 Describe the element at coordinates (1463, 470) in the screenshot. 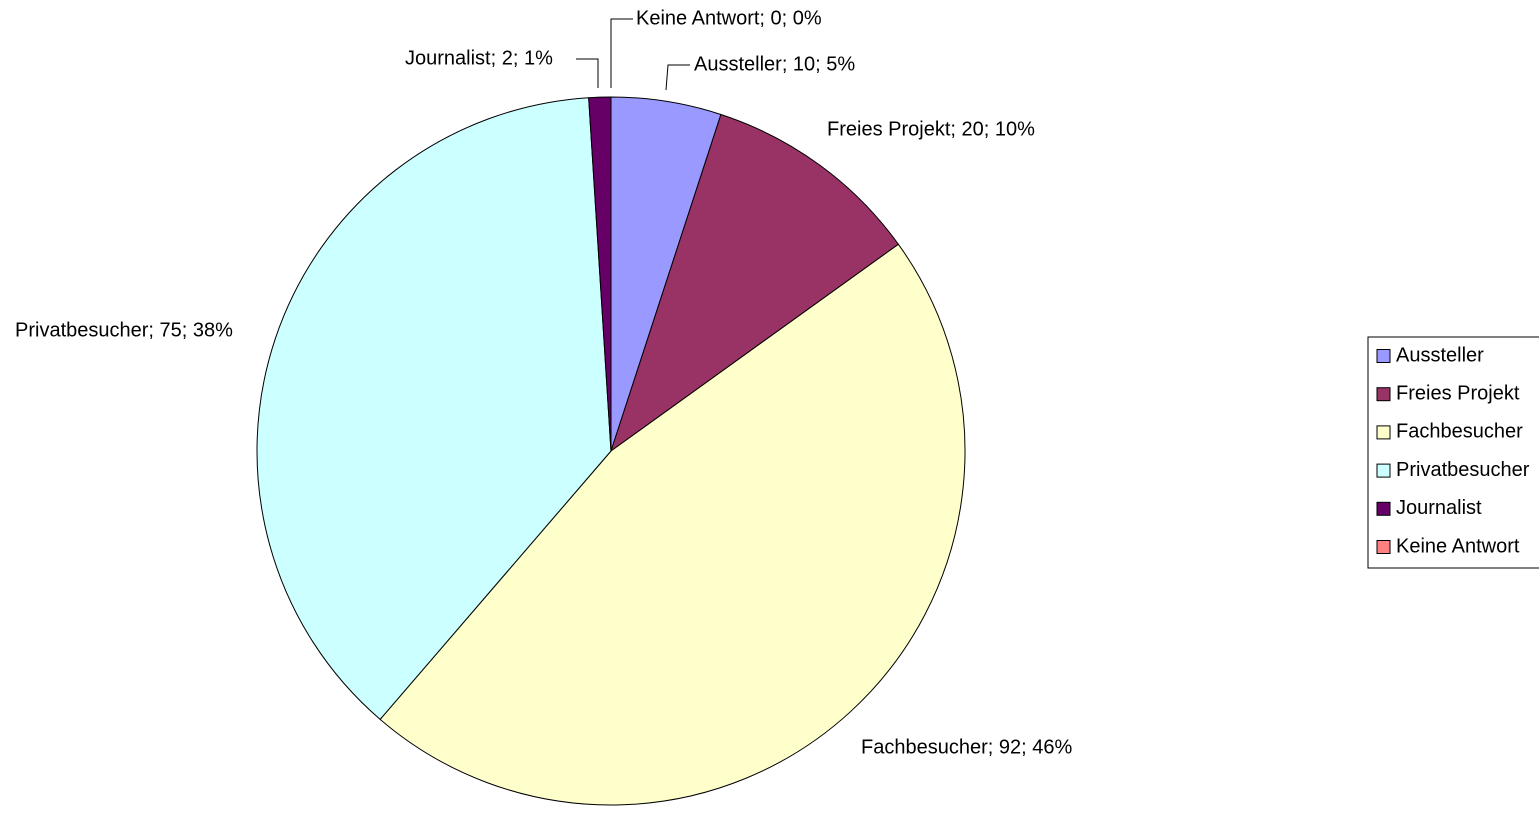

I see `legend-label: Privatbesucher` at that location.